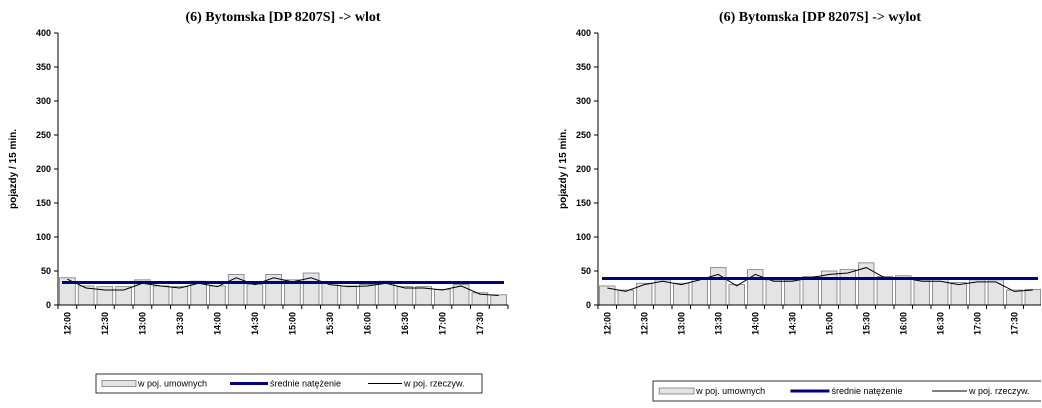  What do you see at coordinates (583, 203) in the screenshot?
I see `chart-1-y-tick-label: 150` at bounding box center [583, 203].